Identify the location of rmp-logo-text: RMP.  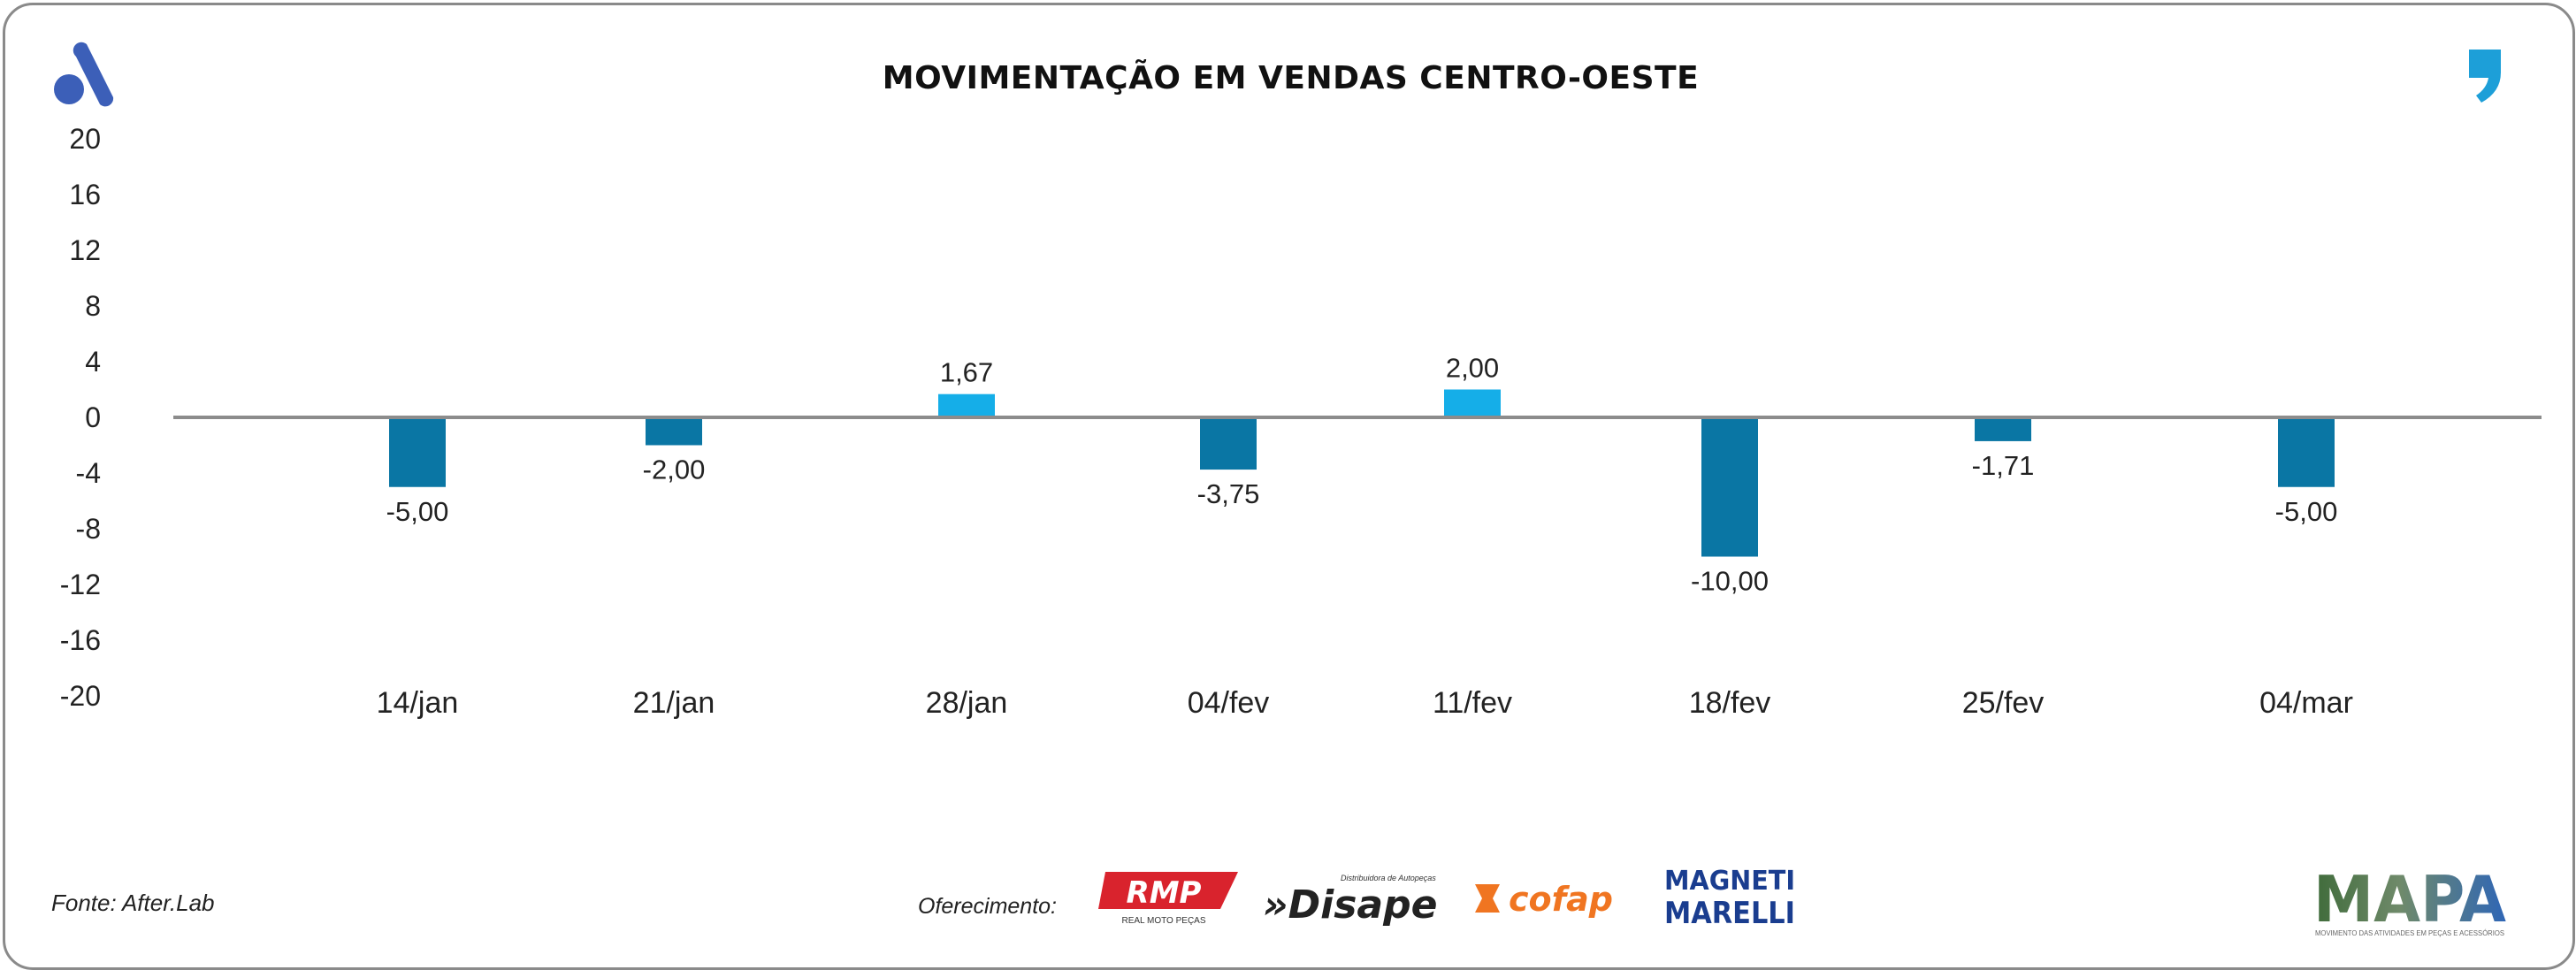
(1164, 893).